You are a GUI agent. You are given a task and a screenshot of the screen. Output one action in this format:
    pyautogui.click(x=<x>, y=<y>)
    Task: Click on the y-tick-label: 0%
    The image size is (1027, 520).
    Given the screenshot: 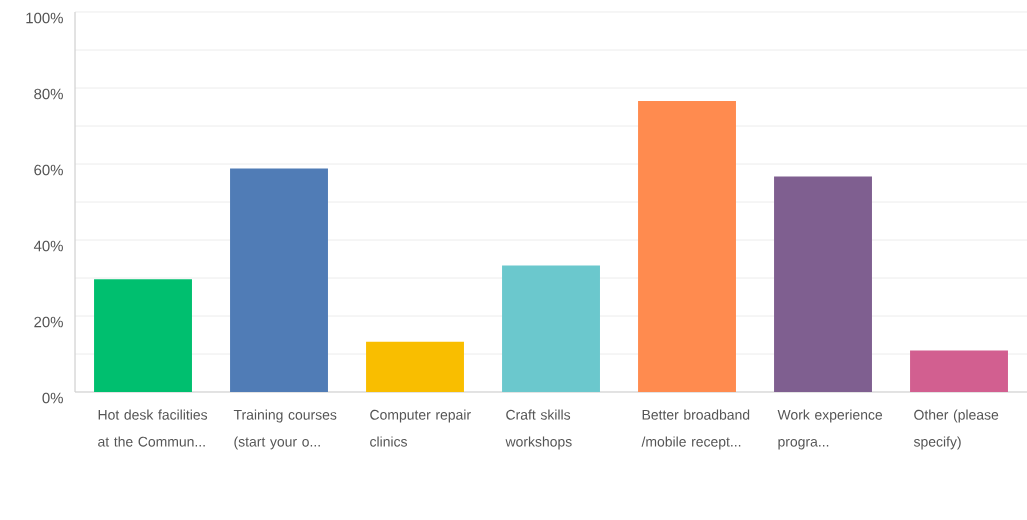 What is the action you would take?
    pyautogui.click(x=52, y=398)
    